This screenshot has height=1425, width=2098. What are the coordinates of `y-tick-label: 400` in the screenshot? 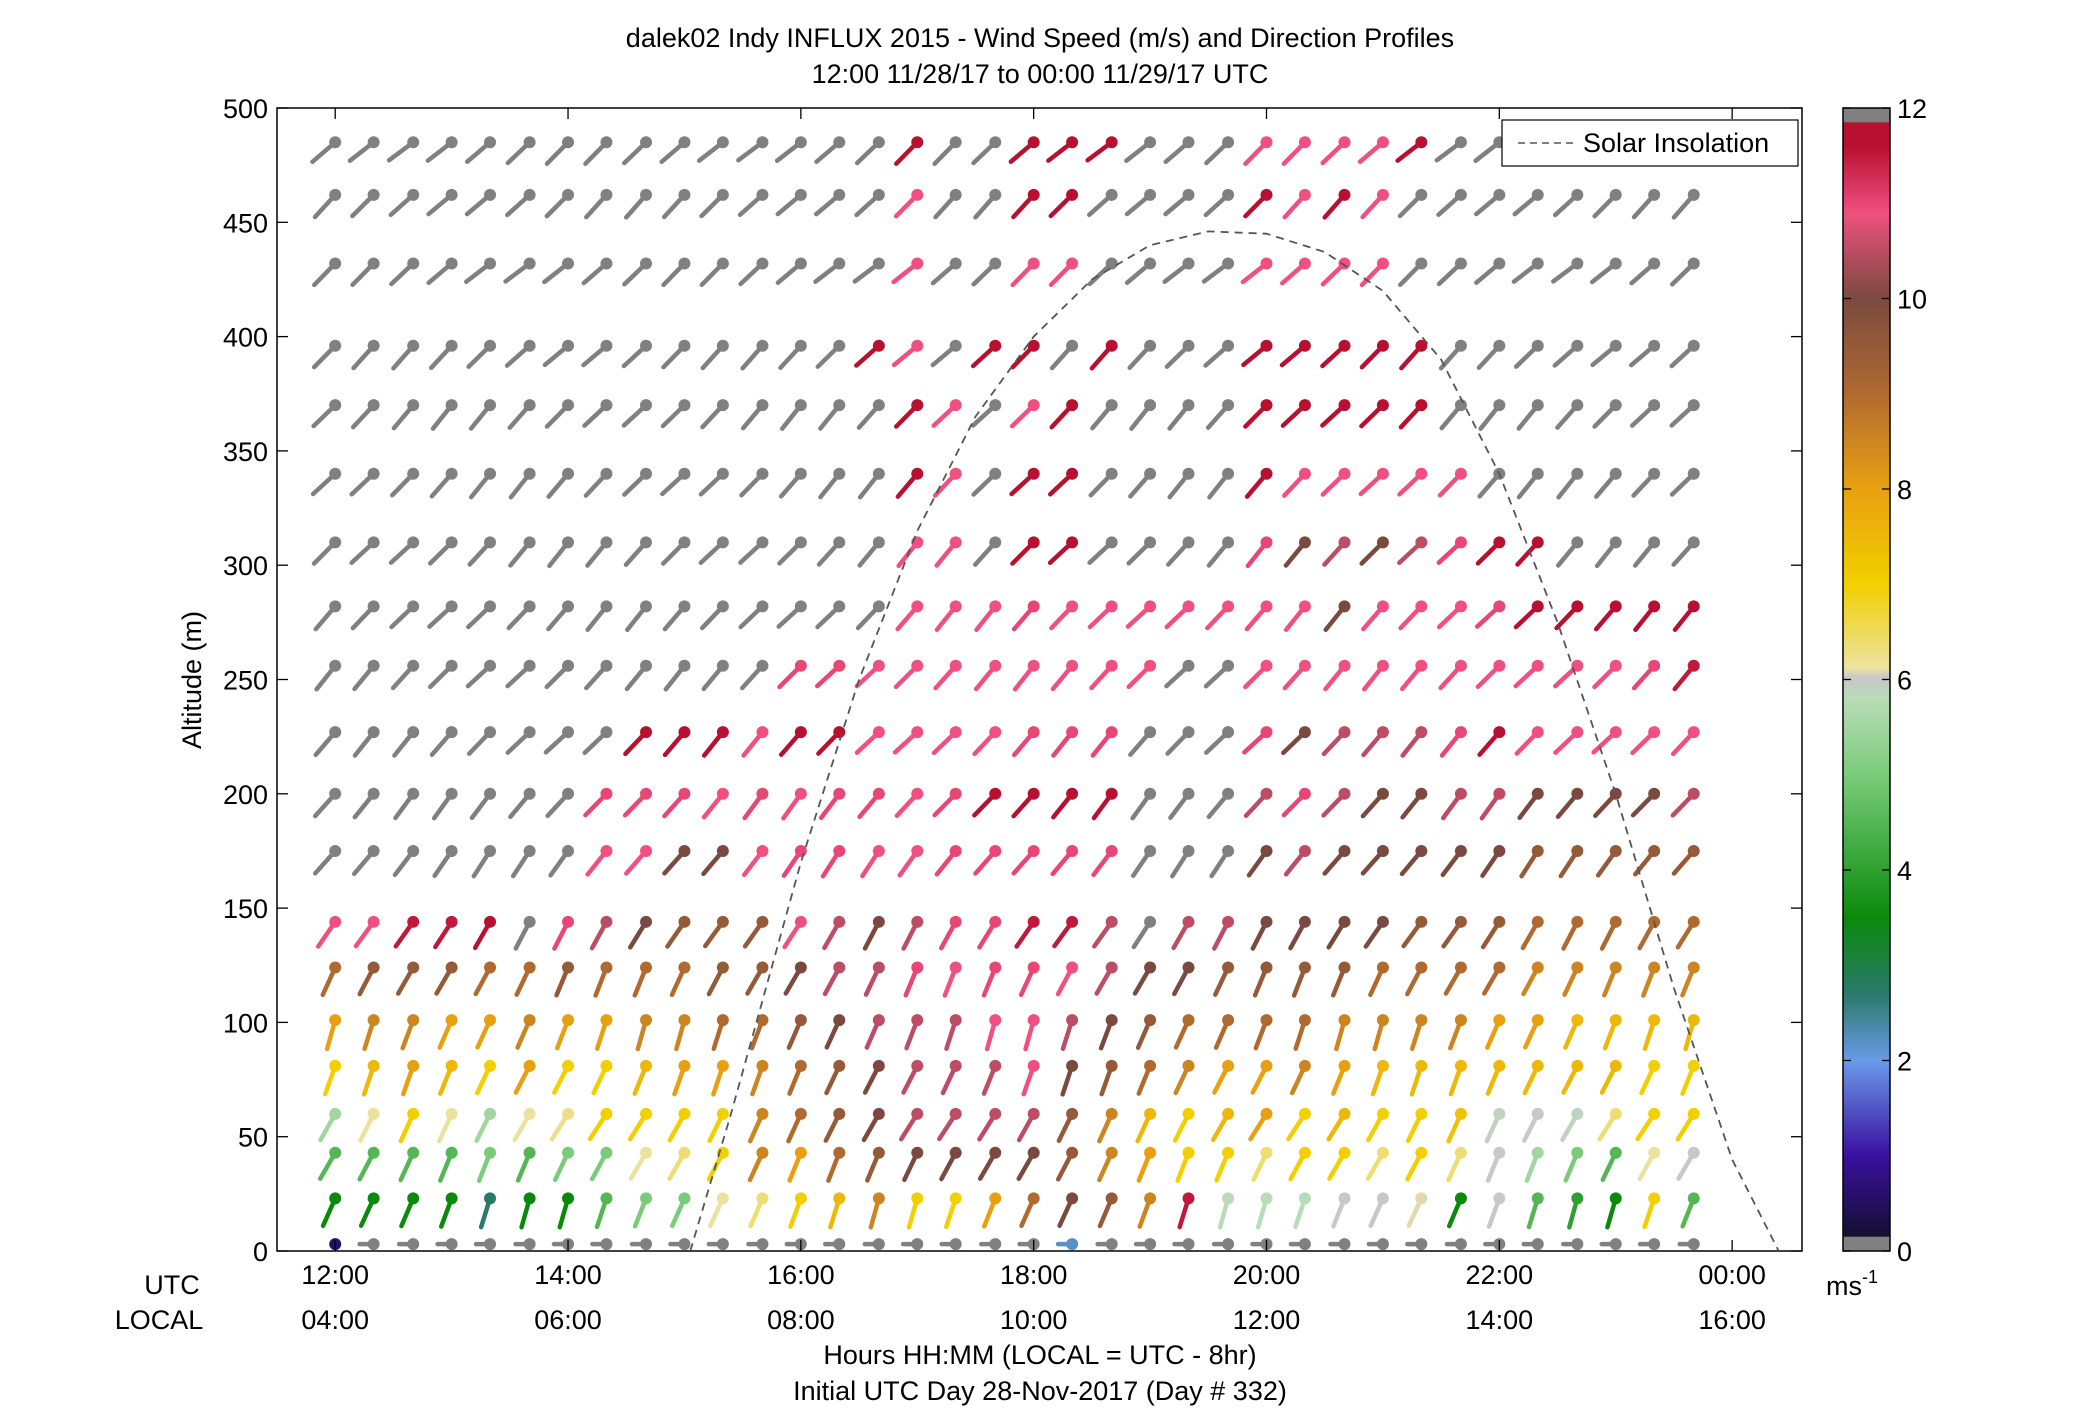 It's located at (245, 338).